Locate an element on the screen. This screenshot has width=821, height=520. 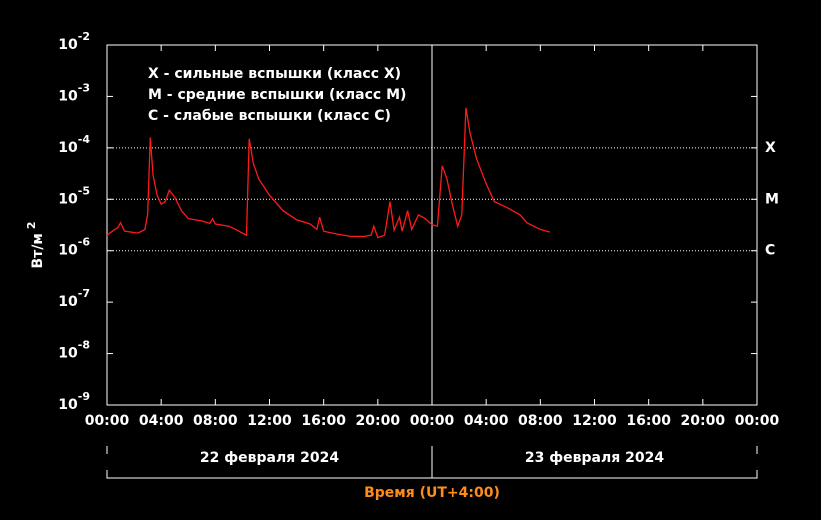
y-axis-label: Вт/м 2 is located at coordinates (35, 245).